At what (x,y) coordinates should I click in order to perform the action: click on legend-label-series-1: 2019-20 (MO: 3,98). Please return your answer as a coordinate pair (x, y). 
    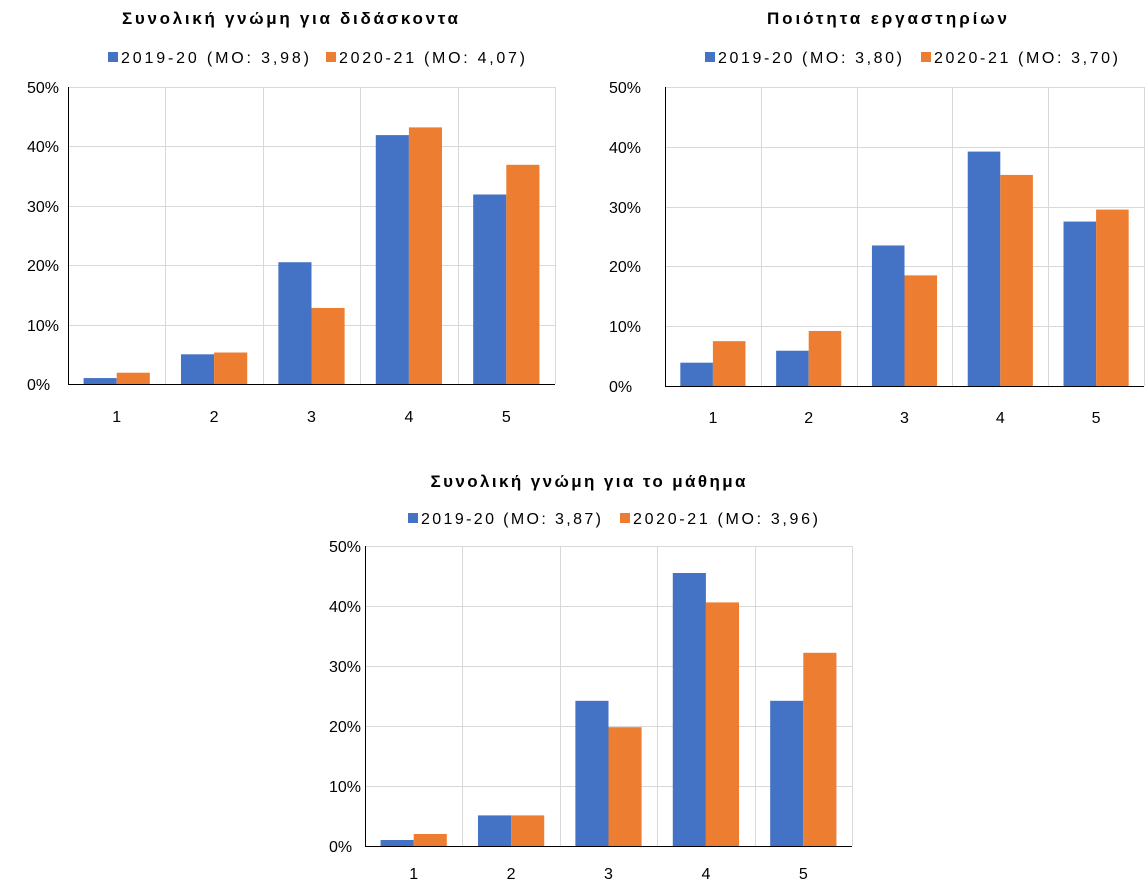
    Looking at the image, I should click on (215, 58).